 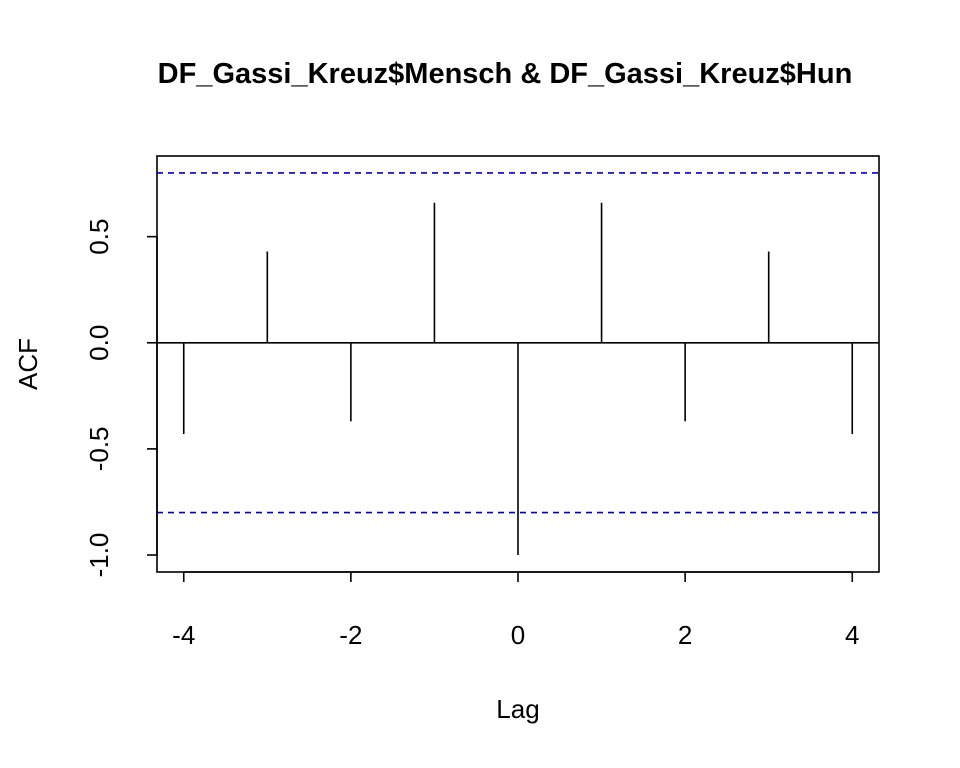 I want to click on y-axis-label: ACF, so click(x=28, y=364).